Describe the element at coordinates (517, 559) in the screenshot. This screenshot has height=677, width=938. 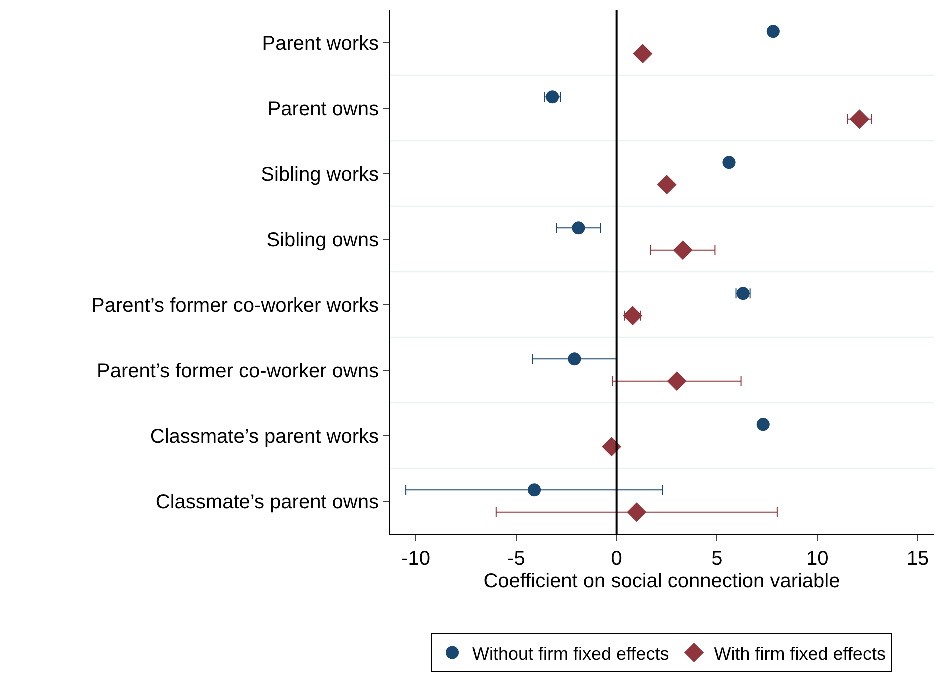
I see `x-tick-label: -5` at that location.